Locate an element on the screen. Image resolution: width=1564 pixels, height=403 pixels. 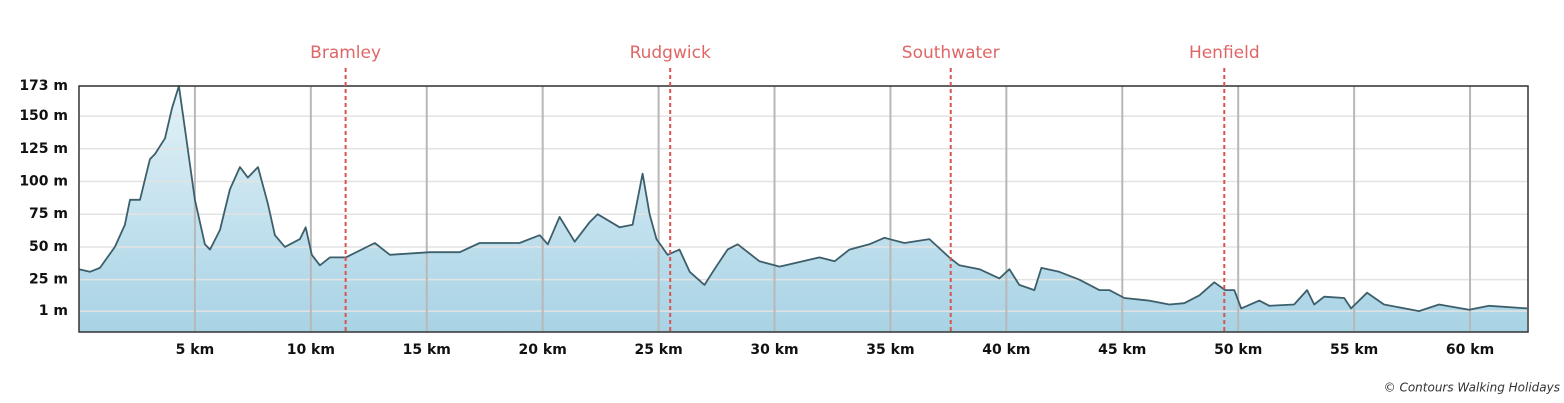
credit: © Contours Walking Holidays is located at coordinates (1472, 388).